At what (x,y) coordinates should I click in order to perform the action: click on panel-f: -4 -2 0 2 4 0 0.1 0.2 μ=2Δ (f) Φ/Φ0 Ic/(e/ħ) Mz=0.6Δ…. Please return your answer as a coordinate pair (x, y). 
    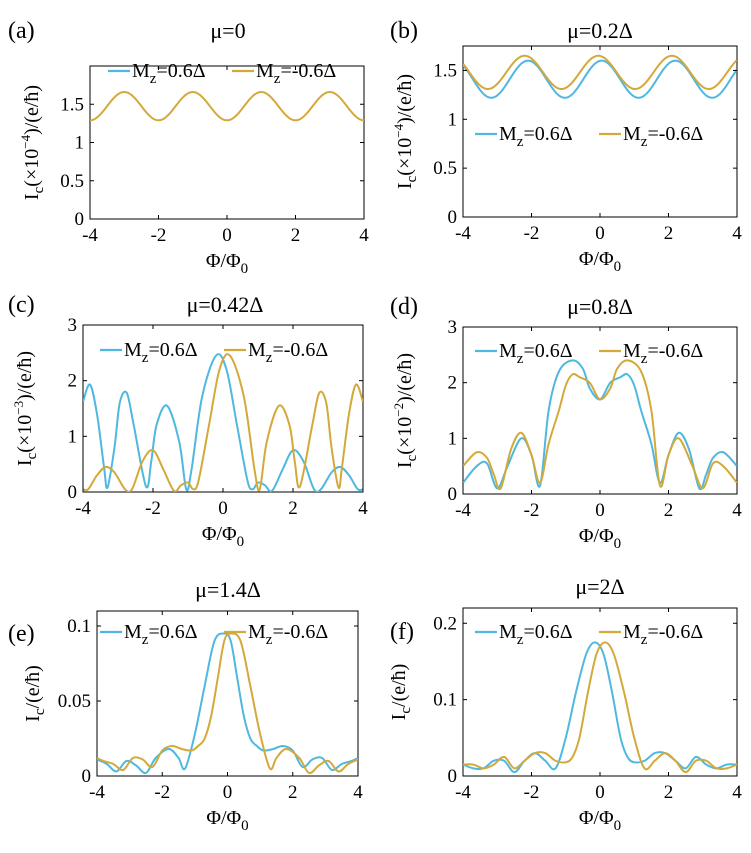
    Looking at the image, I should click on (565, 704).